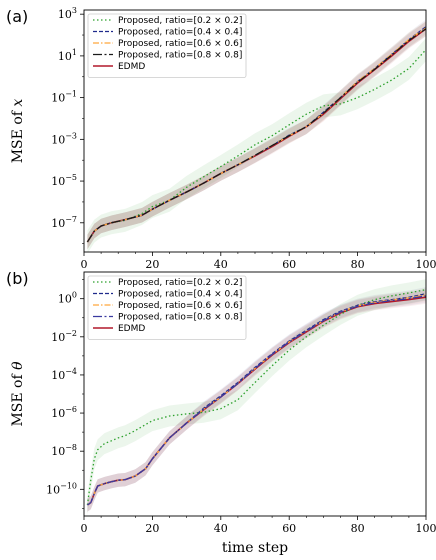  What do you see at coordinates (74, 295) in the screenshot?
I see `y-tick-exponent: 0` at bounding box center [74, 295].